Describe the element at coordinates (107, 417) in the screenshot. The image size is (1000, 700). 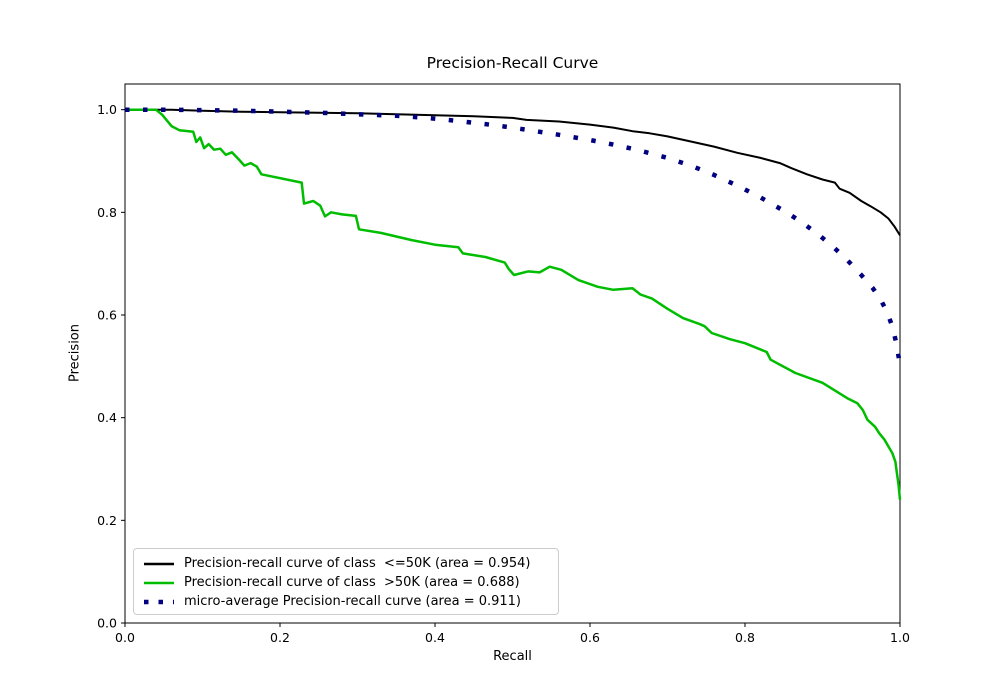
I see `y-tick-label: 0.4` at that location.